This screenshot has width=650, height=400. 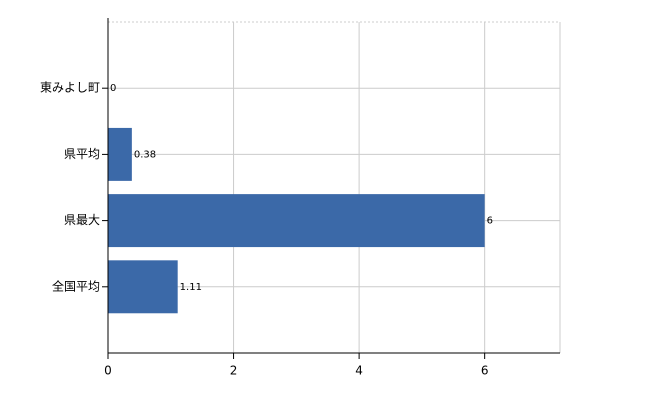 What do you see at coordinates (82, 154) in the screenshot?
I see `y-tick-label: 県平均` at bounding box center [82, 154].